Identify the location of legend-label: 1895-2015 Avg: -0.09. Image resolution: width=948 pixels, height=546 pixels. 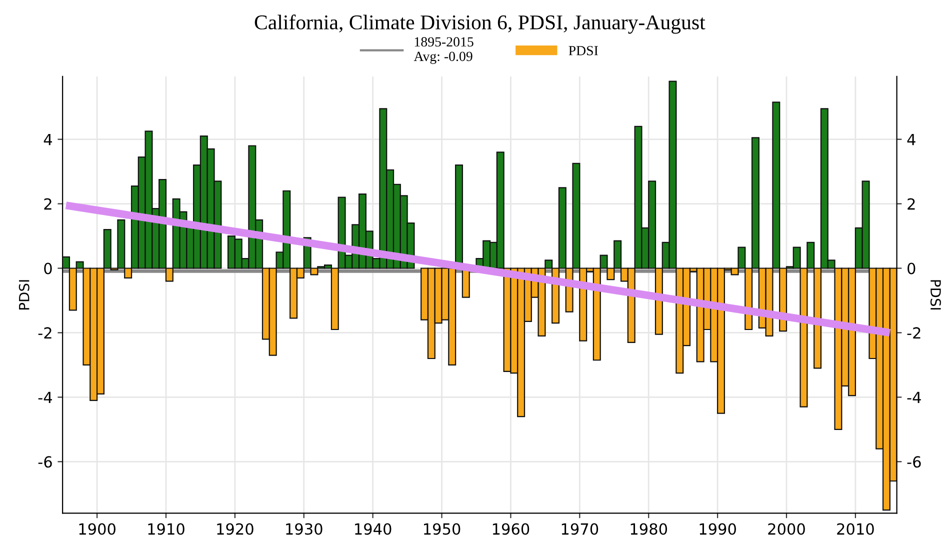
(444, 50).